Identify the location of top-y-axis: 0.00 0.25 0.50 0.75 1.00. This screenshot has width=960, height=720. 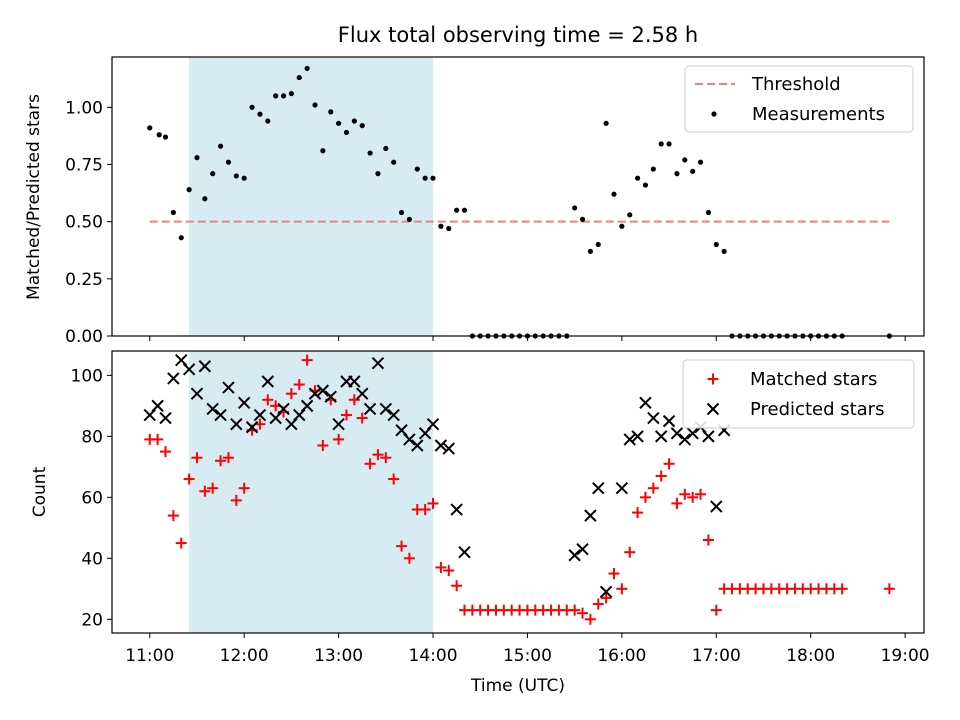
(88, 222).